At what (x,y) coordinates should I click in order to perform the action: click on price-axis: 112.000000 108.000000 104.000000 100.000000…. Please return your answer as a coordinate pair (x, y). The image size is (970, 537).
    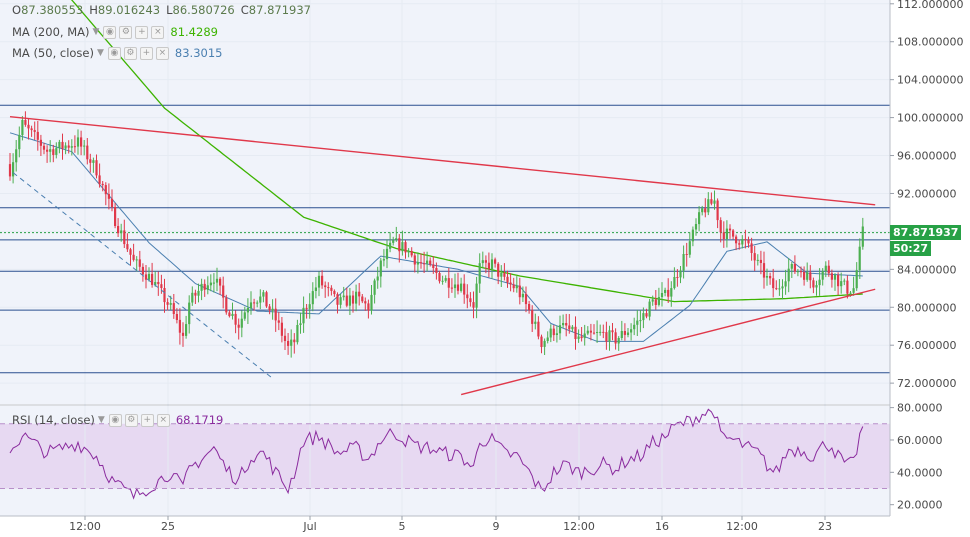
    Looking at the image, I should click on (926, 195).